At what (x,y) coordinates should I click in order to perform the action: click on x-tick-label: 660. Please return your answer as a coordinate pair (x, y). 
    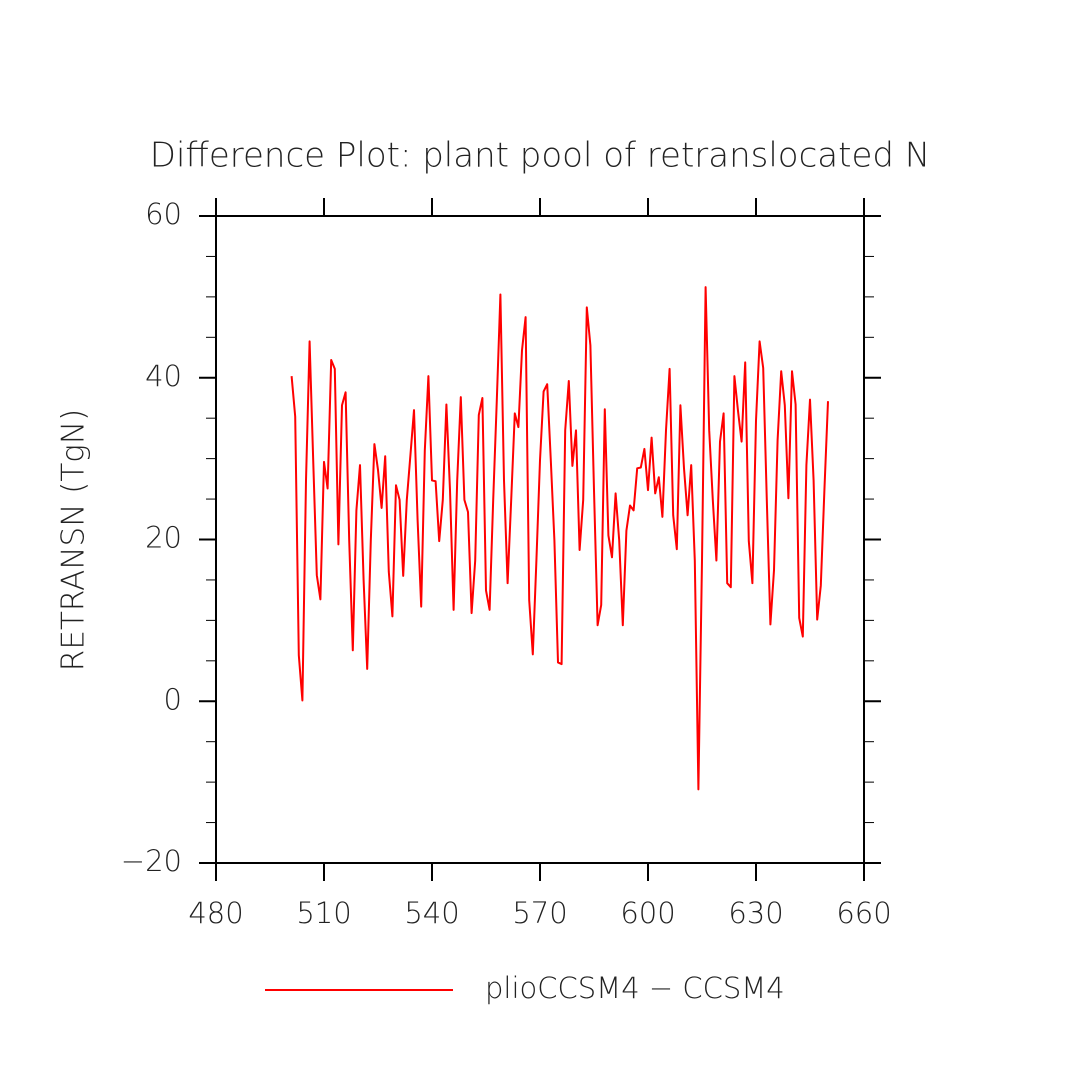
    Looking at the image, I should click on (863, 913).